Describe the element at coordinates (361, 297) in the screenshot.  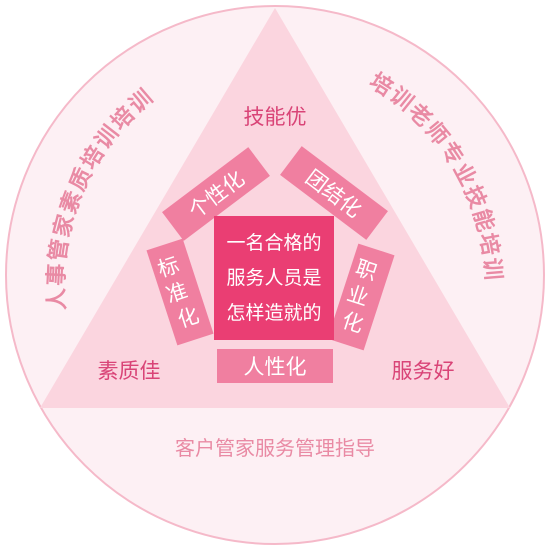
I see `block-right: 职 业 化` at that location.